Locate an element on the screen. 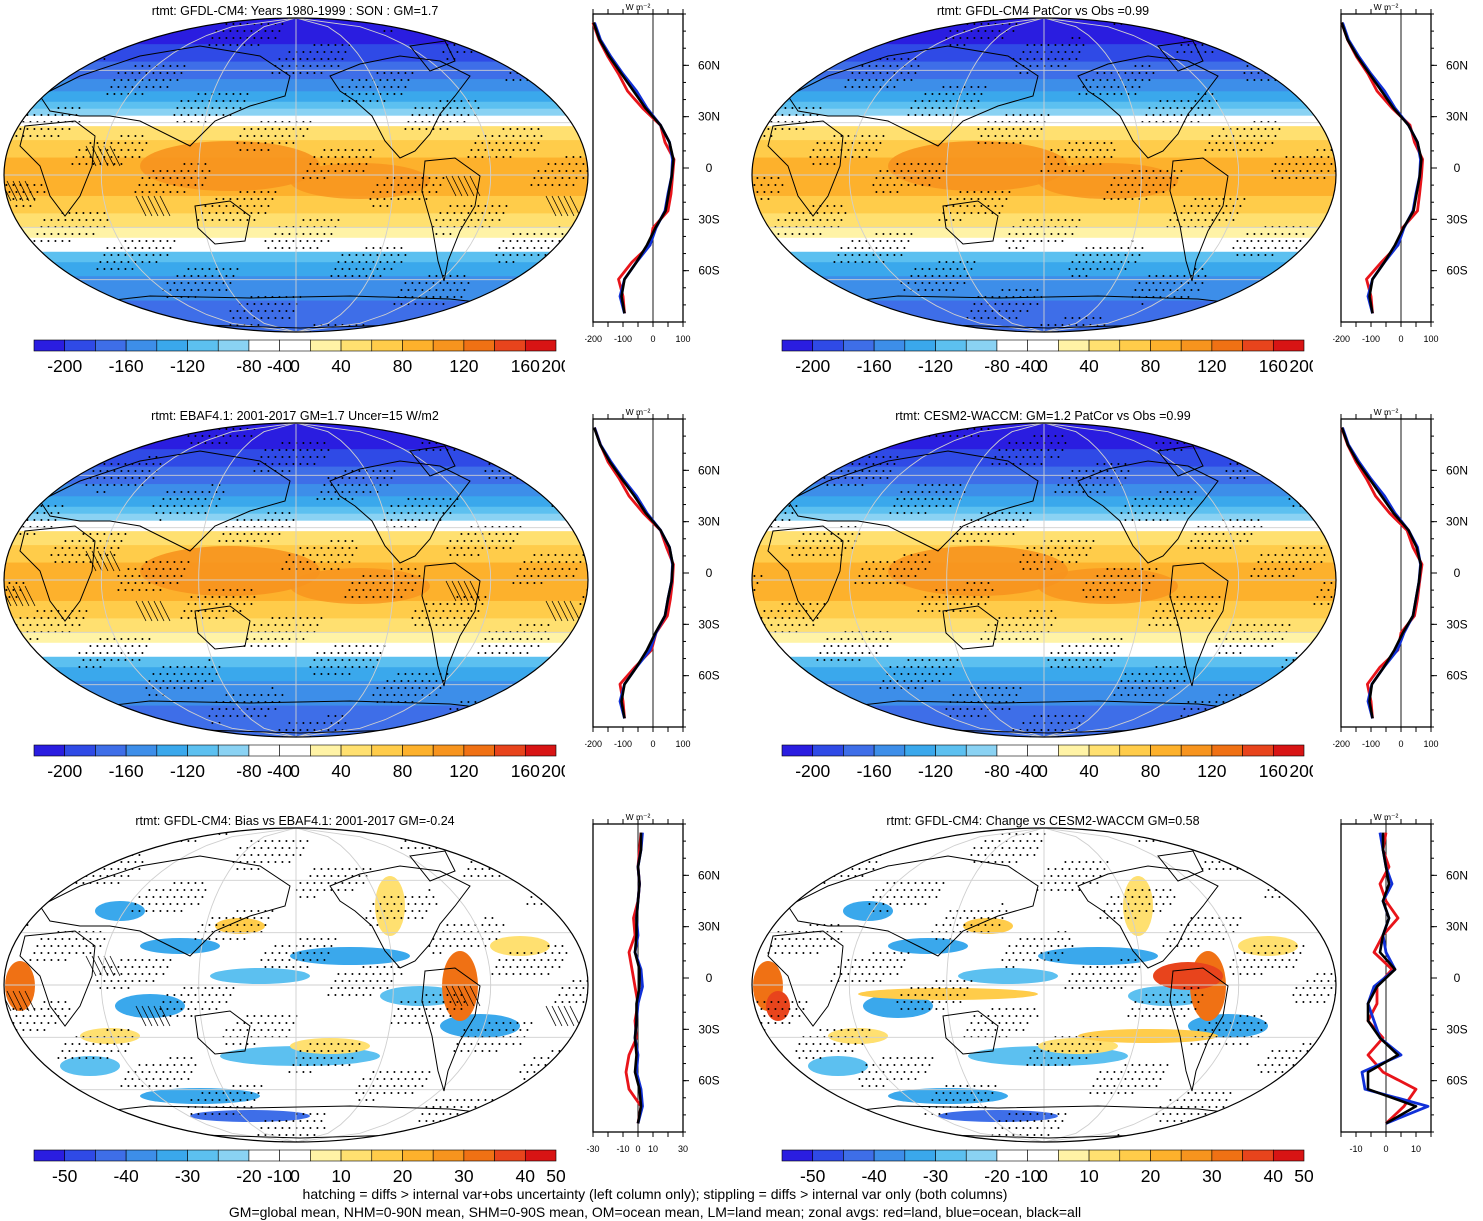 The image size is (1483, 1221). zonal-mean-plot: W m⁻² 60N 30N 0 30S 60S -10 0 10 is located at coordinates (1404, 983).